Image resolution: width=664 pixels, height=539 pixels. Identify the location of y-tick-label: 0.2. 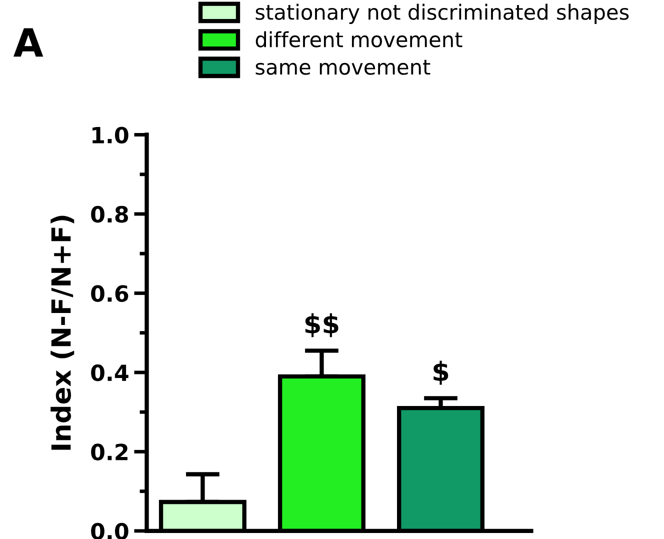
(109, 452).